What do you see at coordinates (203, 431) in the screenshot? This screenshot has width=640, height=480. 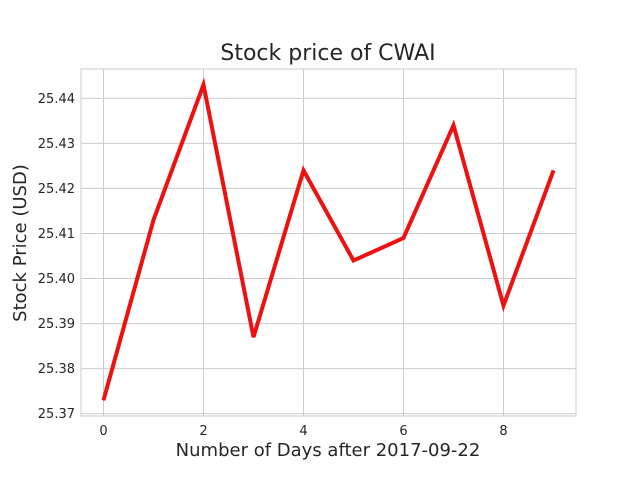 I see `x-tick-label: 2` at bounding box center [203, 431].